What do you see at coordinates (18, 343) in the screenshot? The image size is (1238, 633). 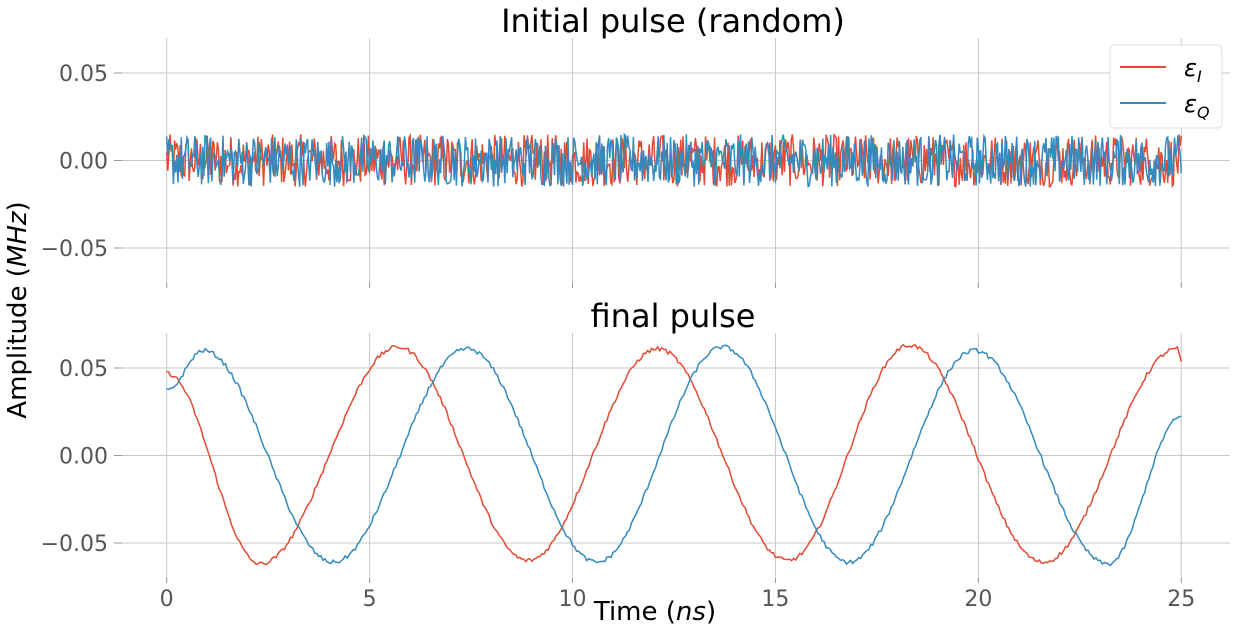 I see `y-axis-label-prefix: Amplitude (` at bounding box center [18, 343].